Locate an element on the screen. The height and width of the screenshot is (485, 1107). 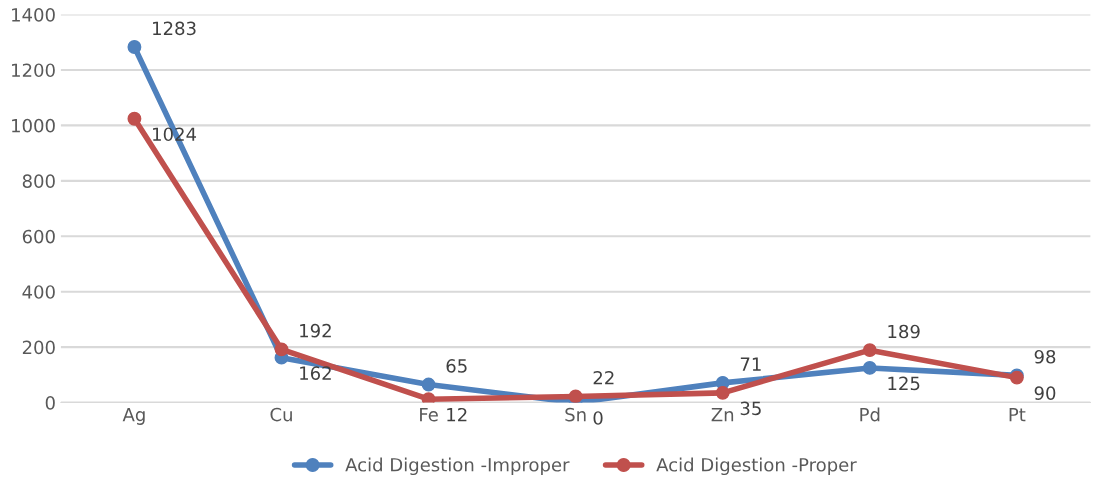
data-label: 22 is located at coordinates (603, 377).